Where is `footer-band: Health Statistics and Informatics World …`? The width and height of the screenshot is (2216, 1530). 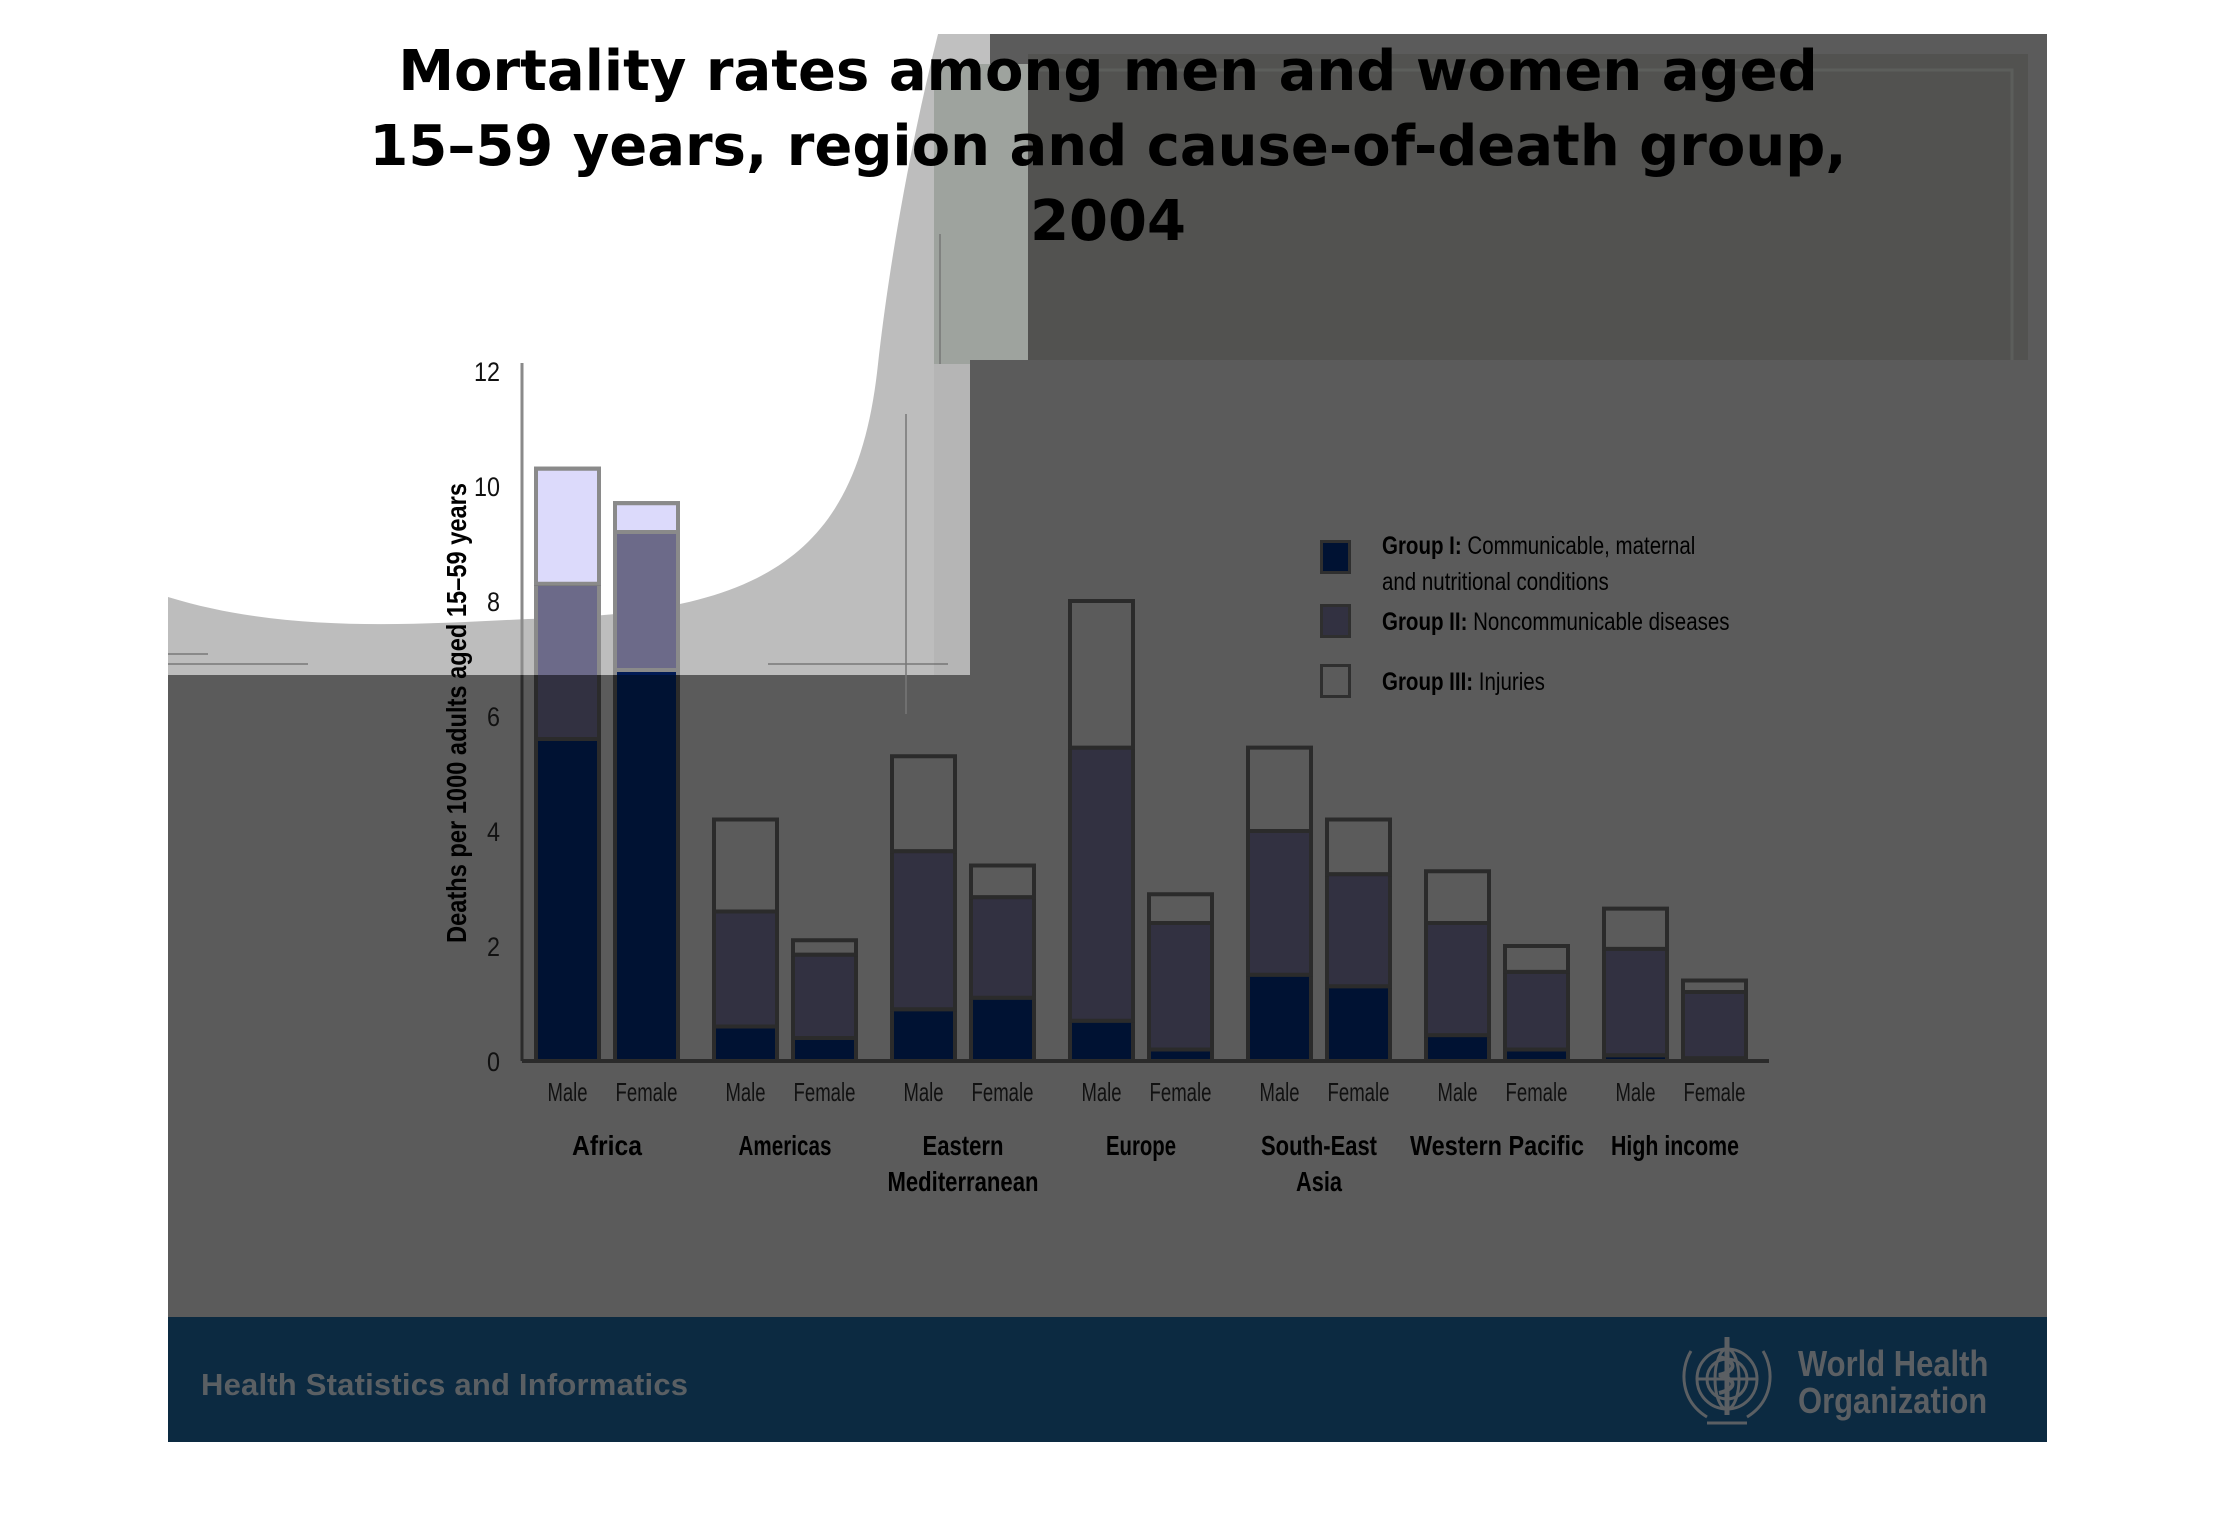
footer-band: Health Statistics and Informatics World … is located at coordinates (1107, 1379).